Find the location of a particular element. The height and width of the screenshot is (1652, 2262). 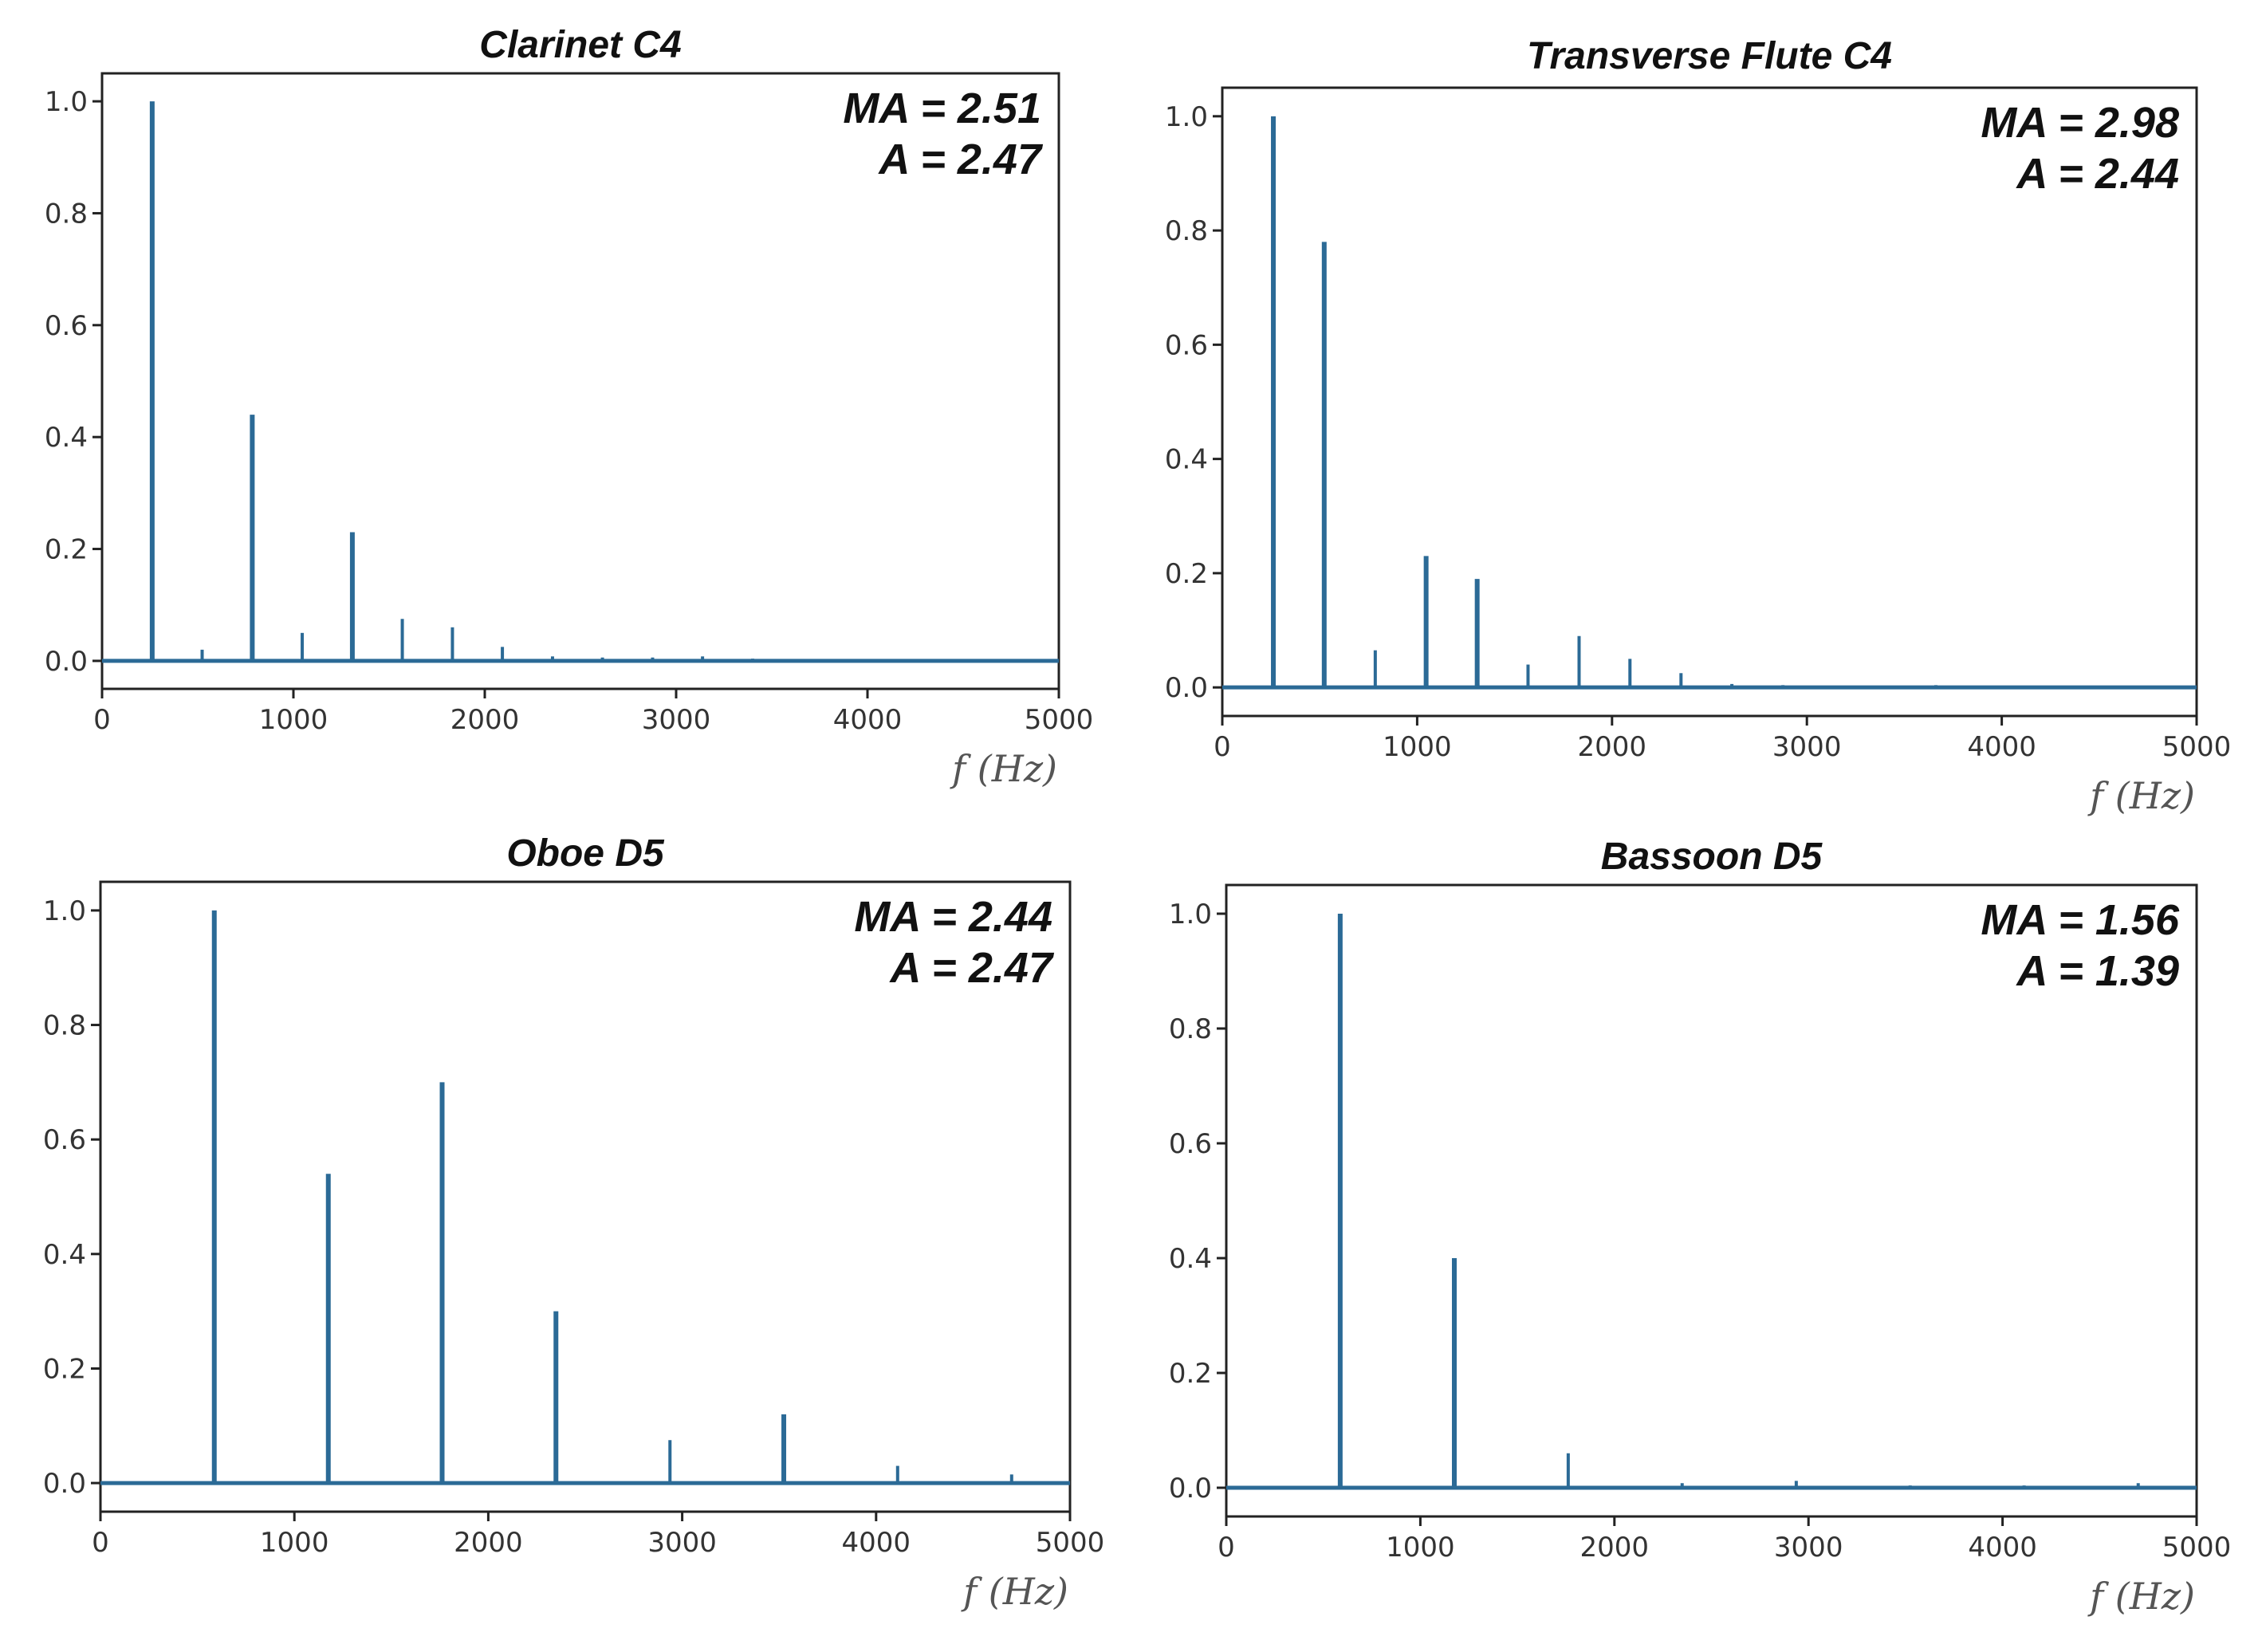

chart-title: Transverse Flute C4 is located at coordinates (1709, 56).